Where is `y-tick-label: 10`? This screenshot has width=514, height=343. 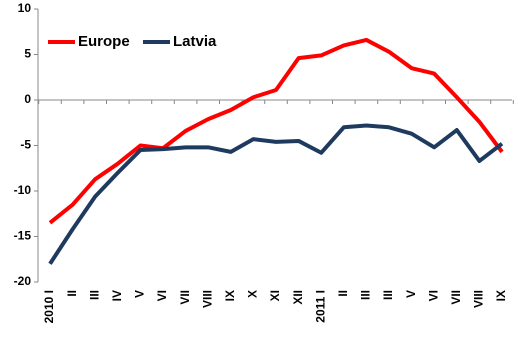 y-tick-label: 10 is located at coordinates (25, 8).